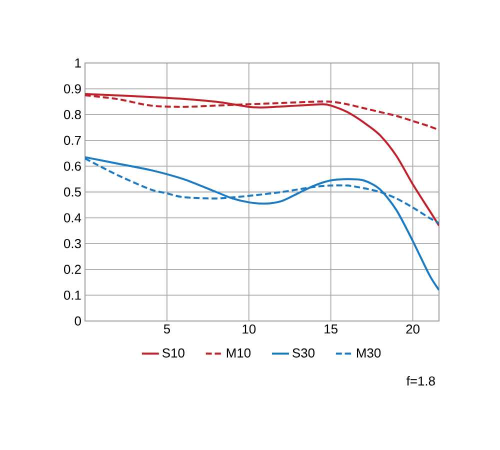 The width and height of the screenshot is (500, 450). Describe the element at coordinates (72, 166) in the screenshot. I see `y-tick-label: 0.6` at that location.